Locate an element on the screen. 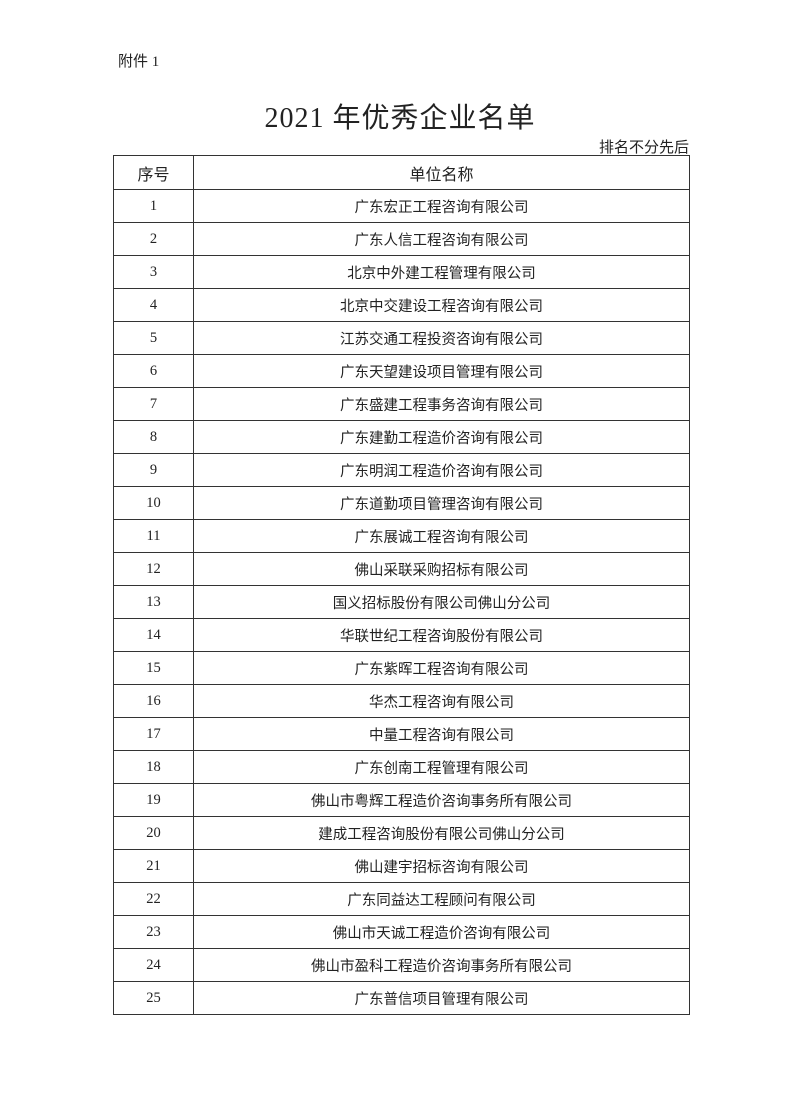  company-name: 广东人信工程咨询有限公司 is located at coordinates (441, 239).